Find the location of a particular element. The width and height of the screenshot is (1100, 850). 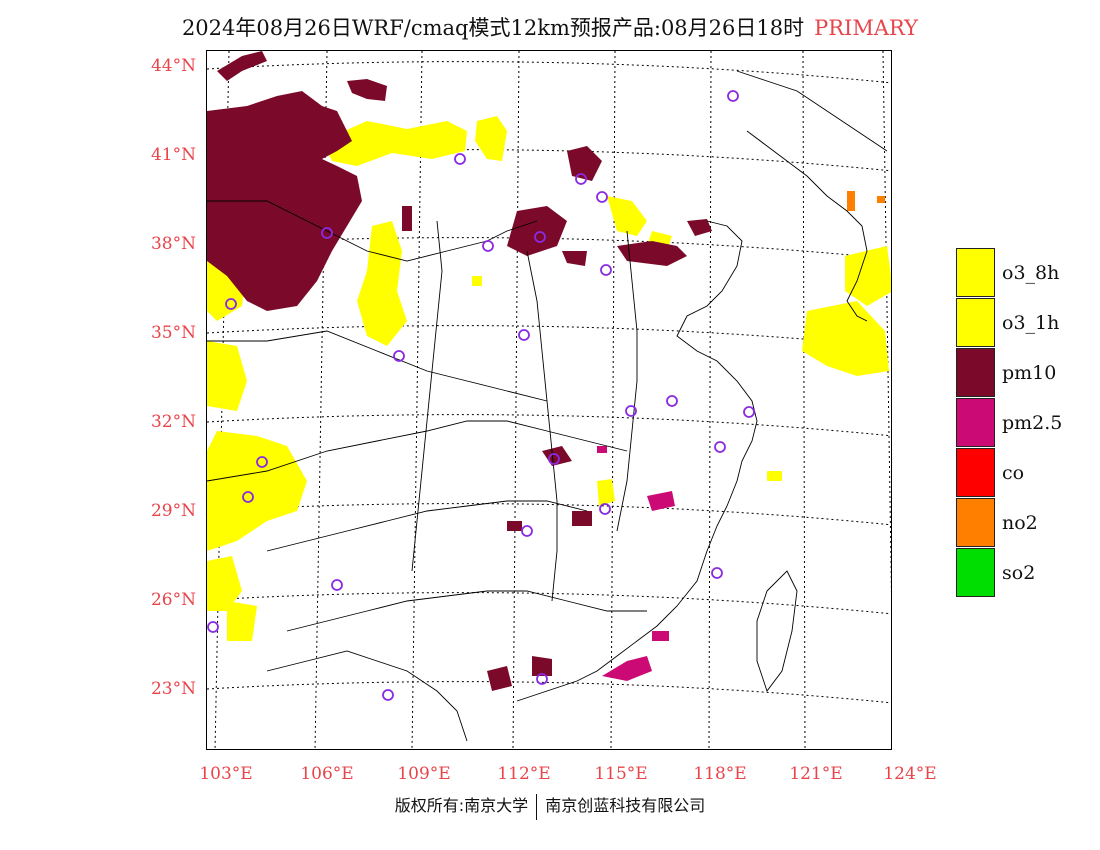

lat-label-32: 32°N is located at coordinates (173, 422).